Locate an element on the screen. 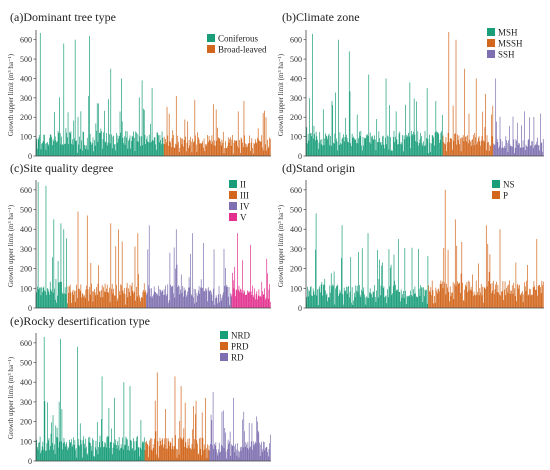  panel-d-bars is located at coordinates (425, 248).